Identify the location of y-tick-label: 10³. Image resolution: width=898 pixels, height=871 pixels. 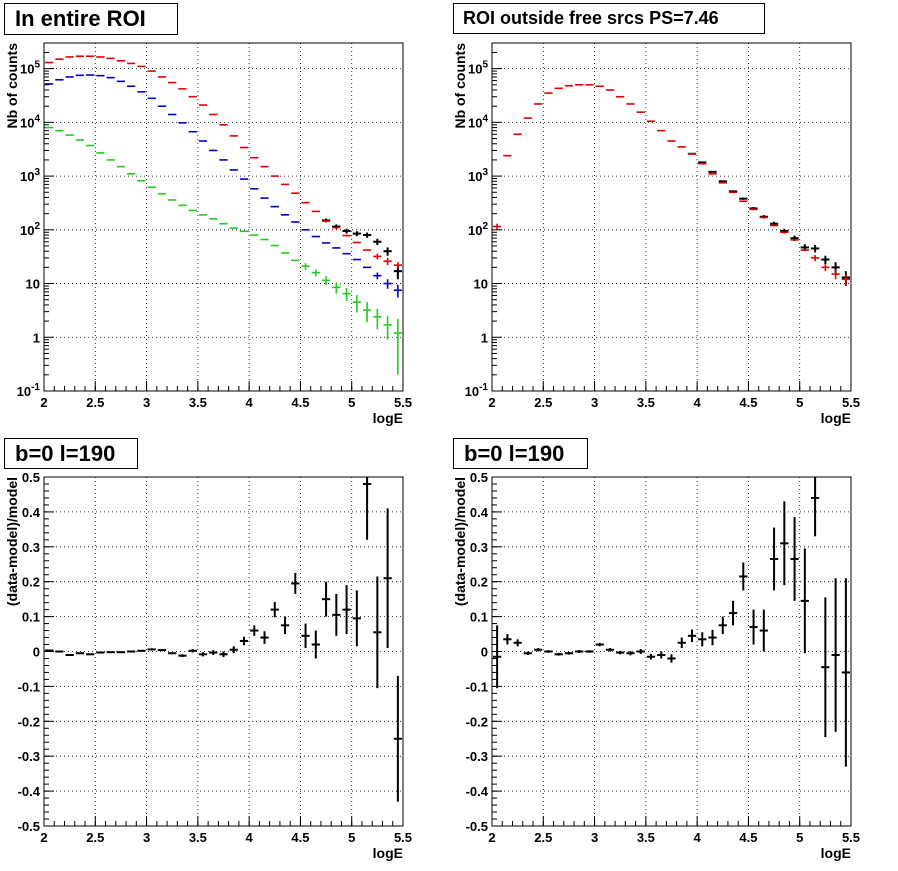
(30, 175).